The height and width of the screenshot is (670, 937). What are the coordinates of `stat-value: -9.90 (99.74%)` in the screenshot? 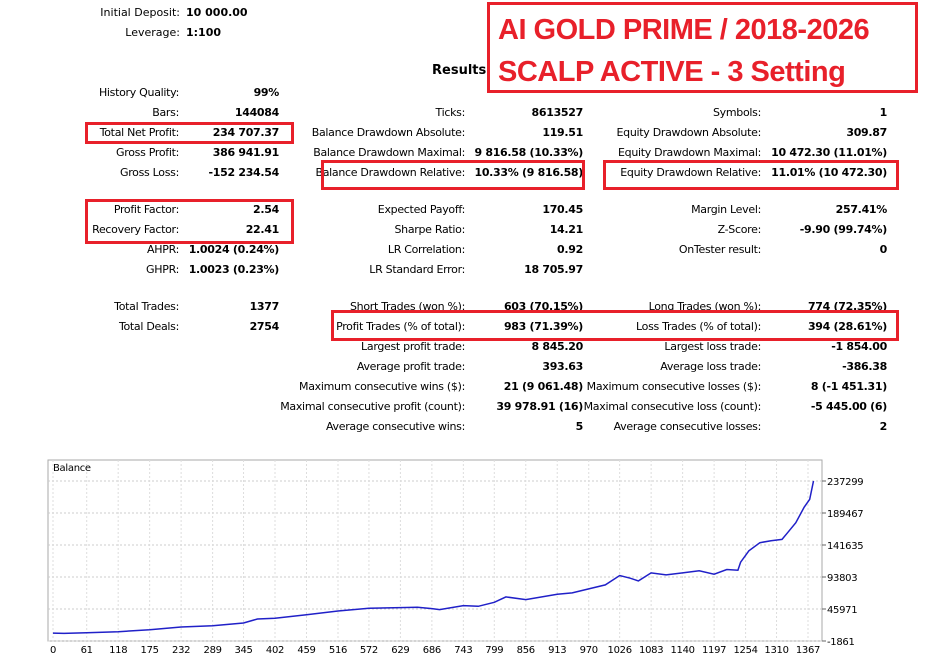 It's located at (843, 229).